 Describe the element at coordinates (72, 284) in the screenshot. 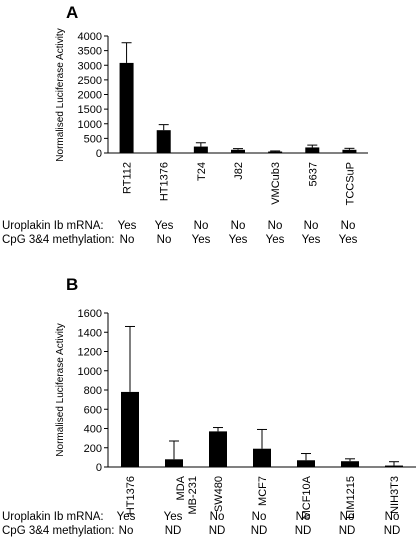

I see `panel-letter: B` at that location.